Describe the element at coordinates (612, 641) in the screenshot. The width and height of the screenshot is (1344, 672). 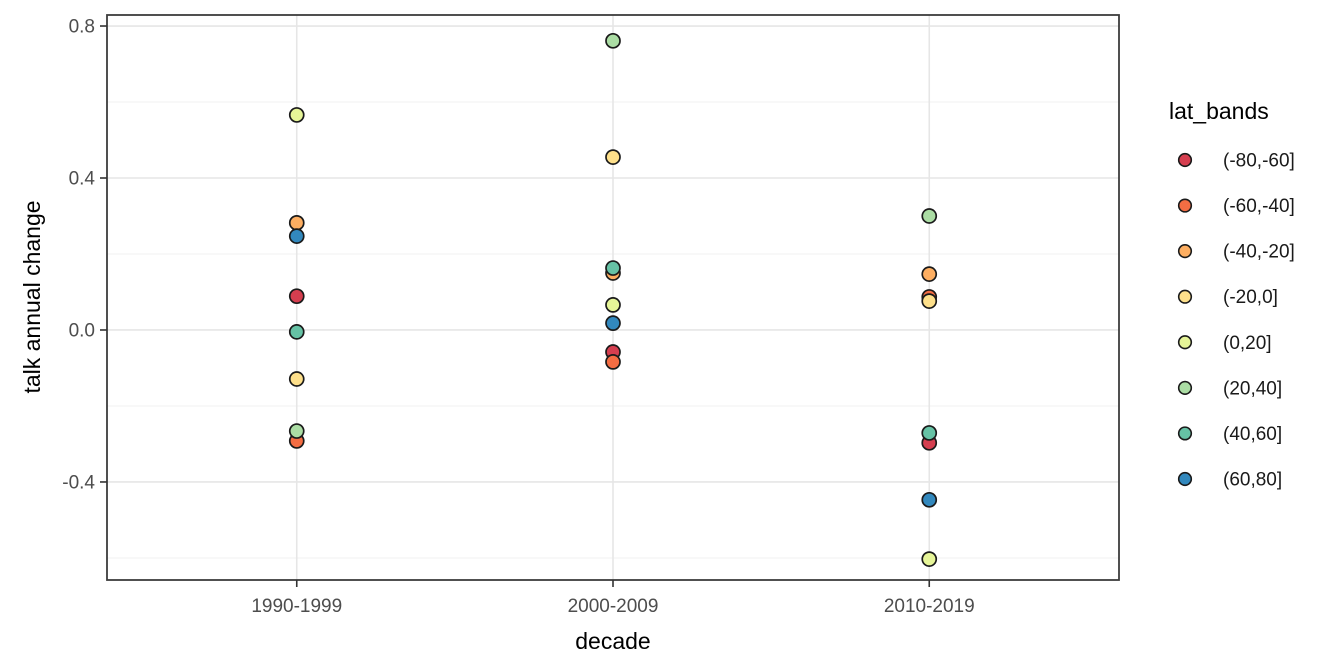
I see `x-axis-title: decade` at that location.